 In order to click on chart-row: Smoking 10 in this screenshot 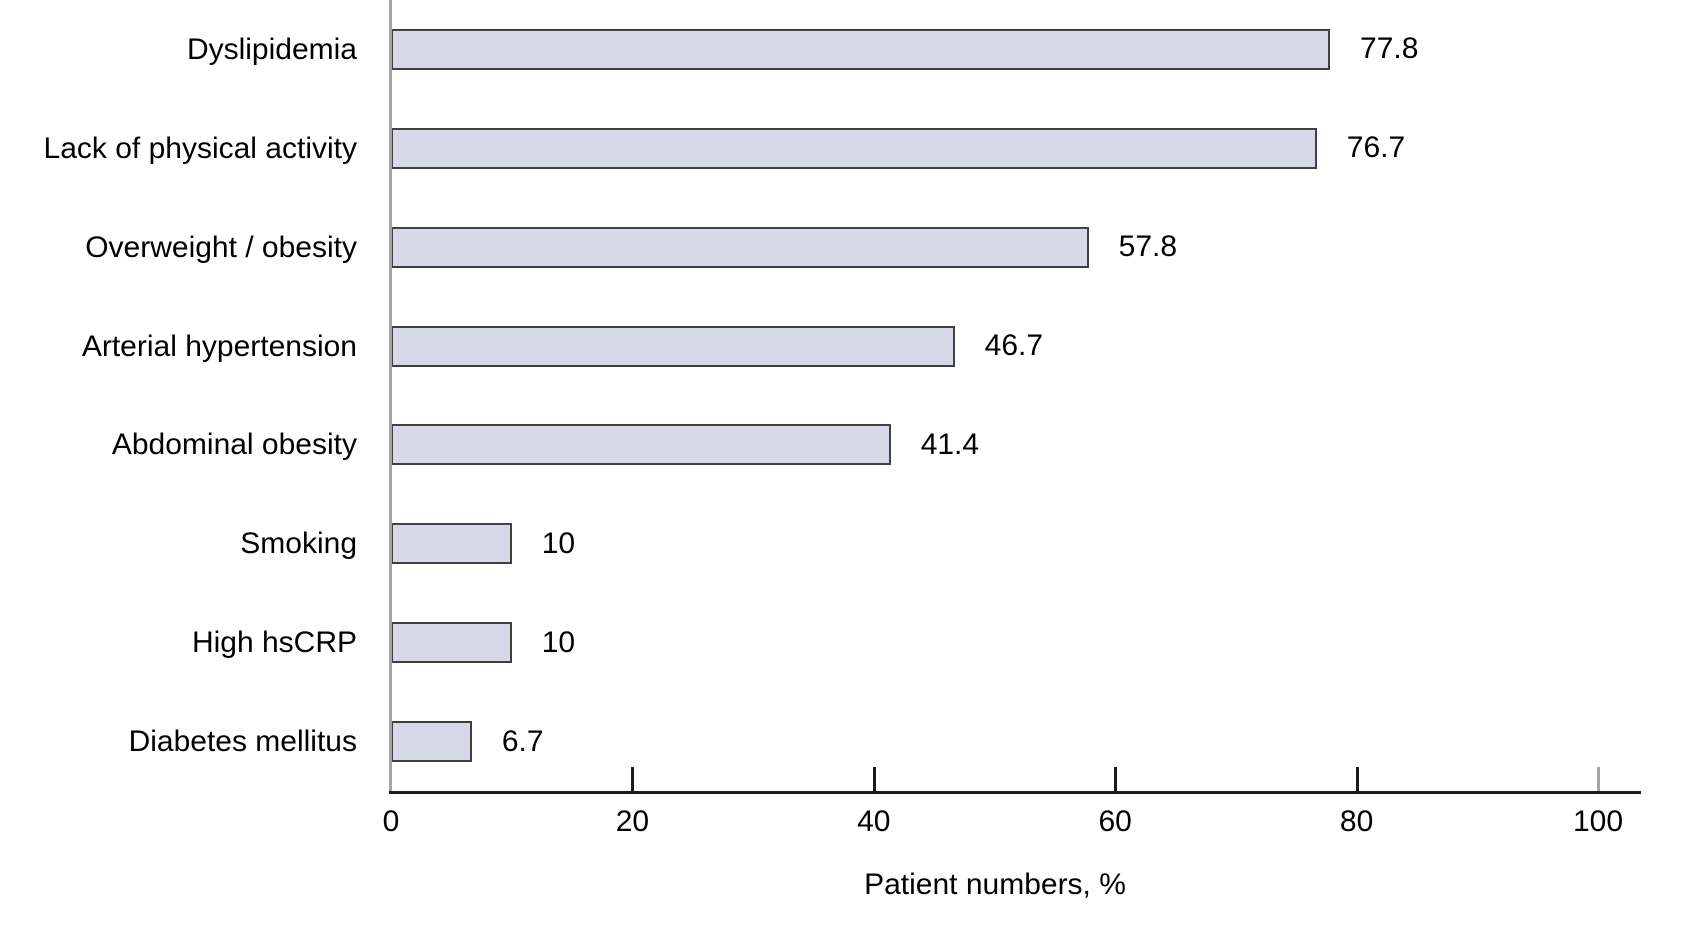, I will do `click(841, 543)`.